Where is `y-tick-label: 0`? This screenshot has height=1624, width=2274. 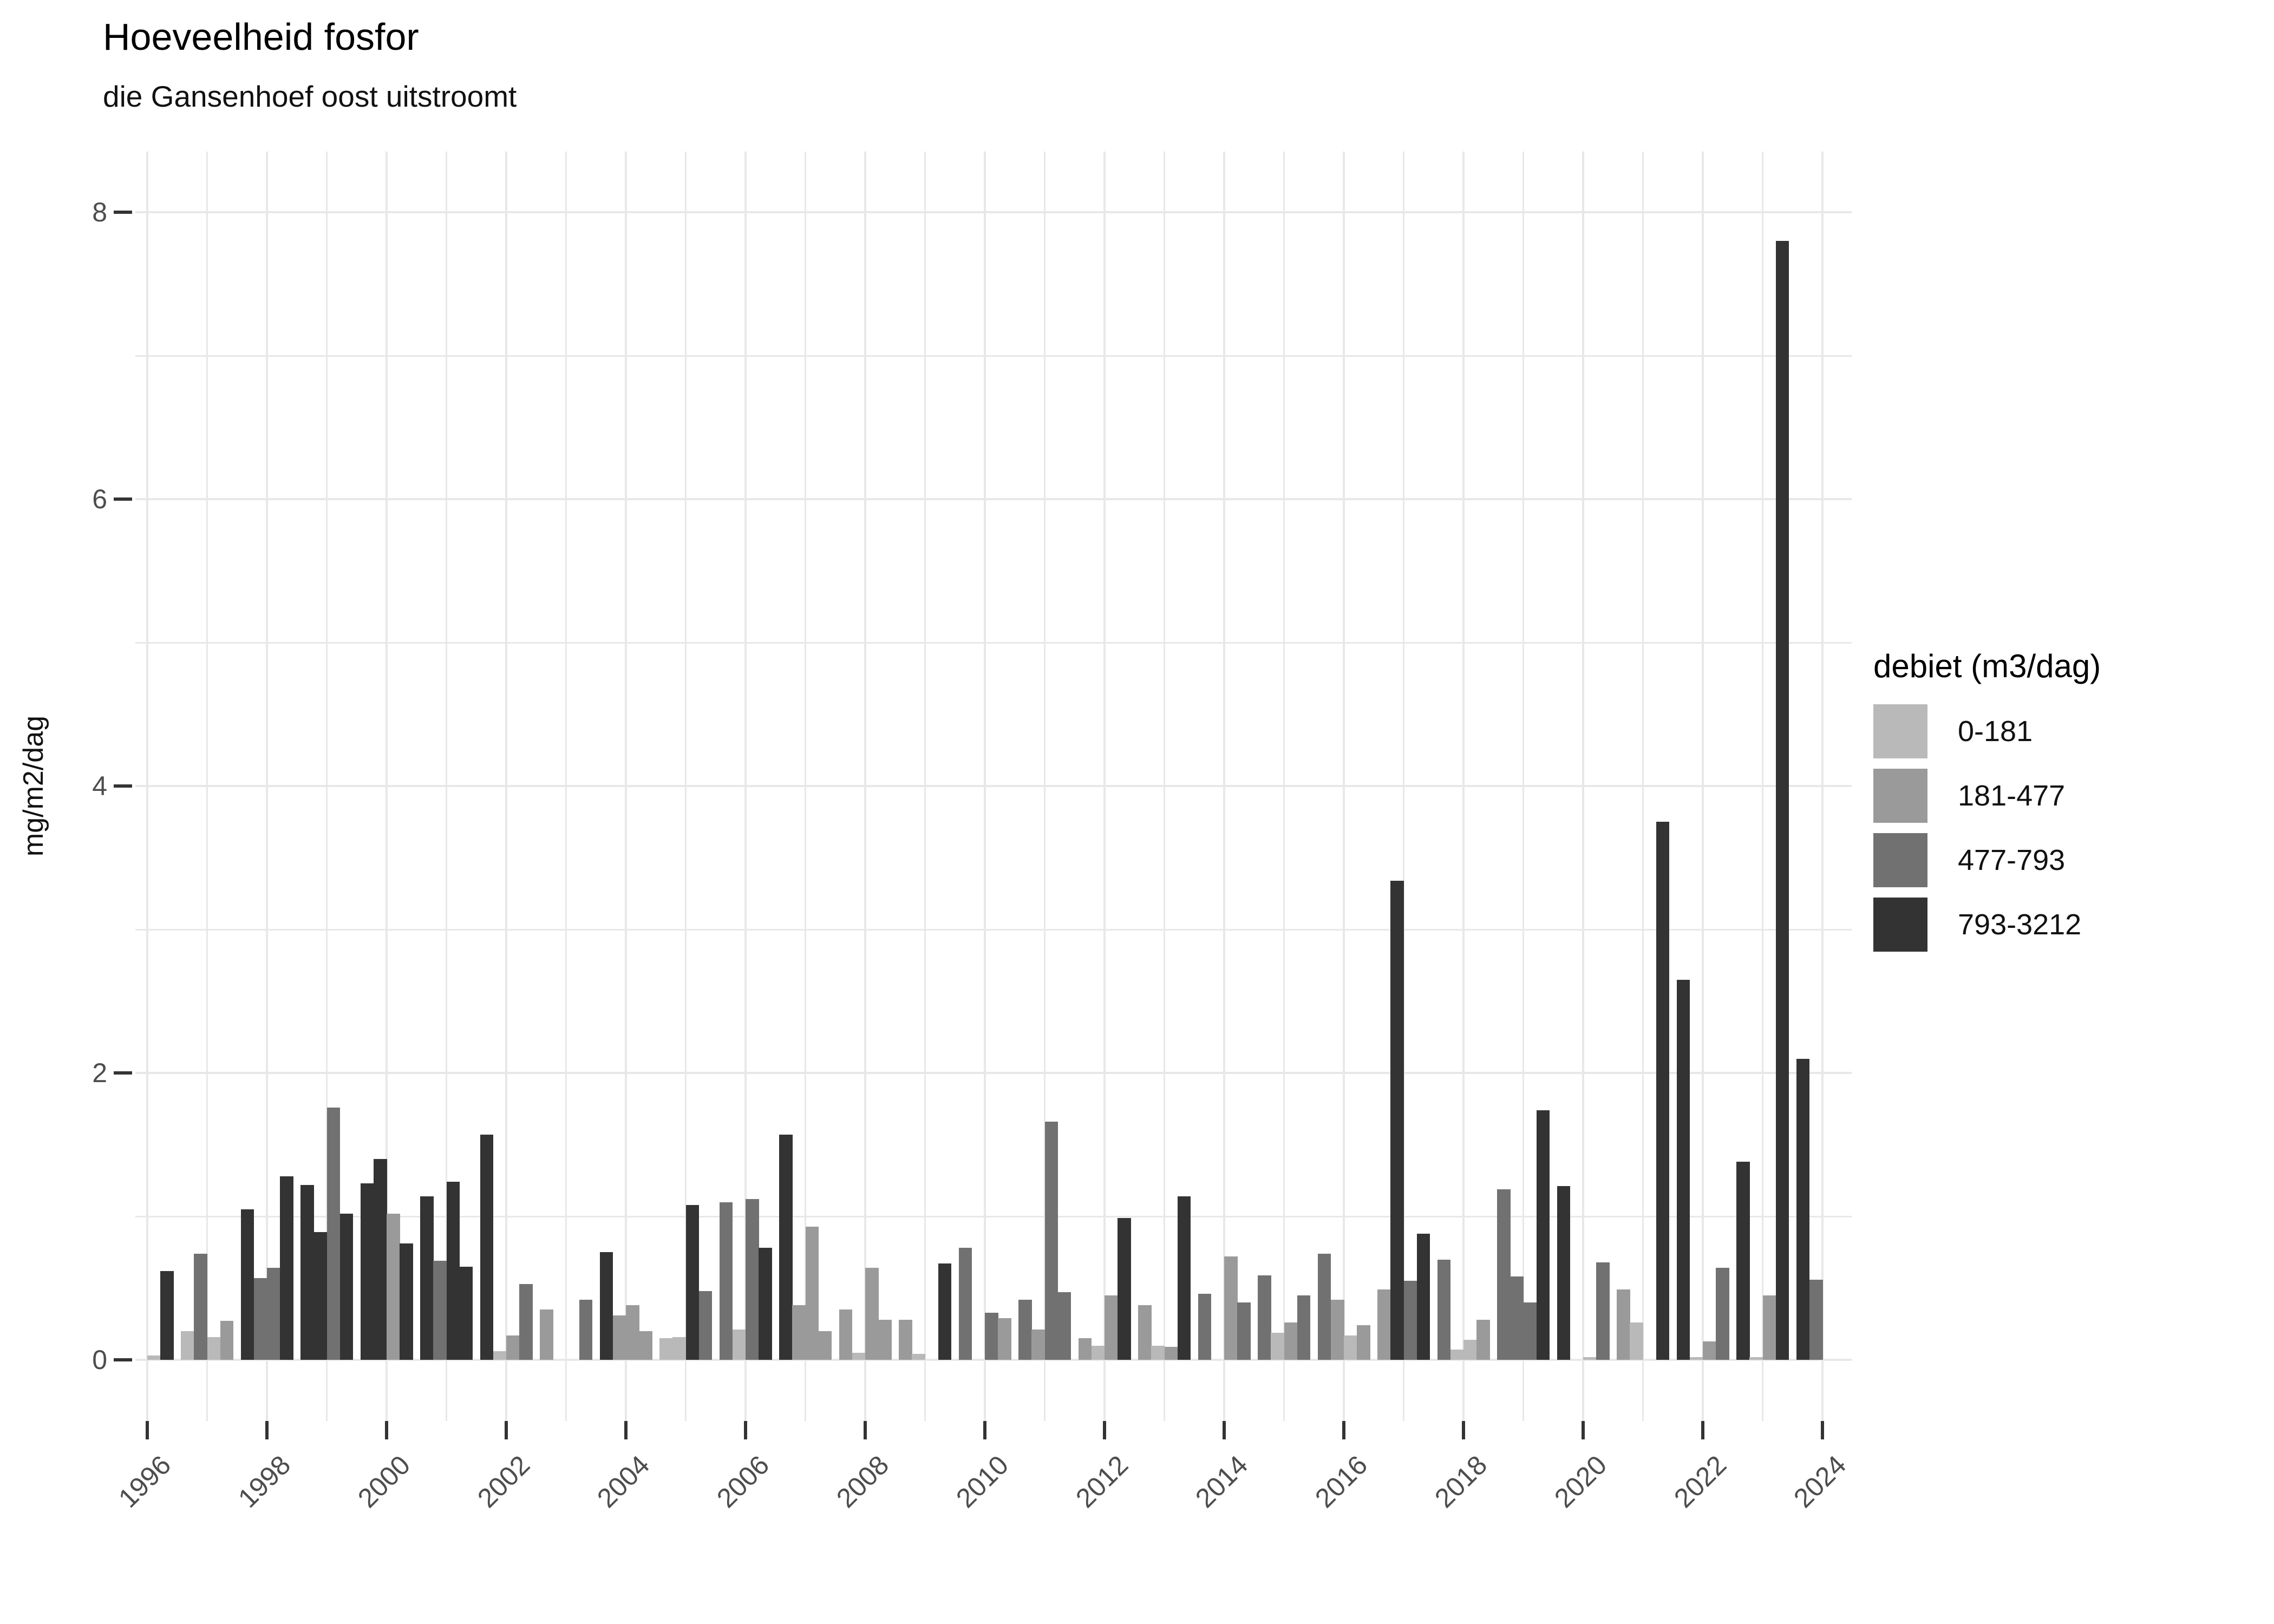
y-tick-label: 0 is located at coordinates (99, 1360).